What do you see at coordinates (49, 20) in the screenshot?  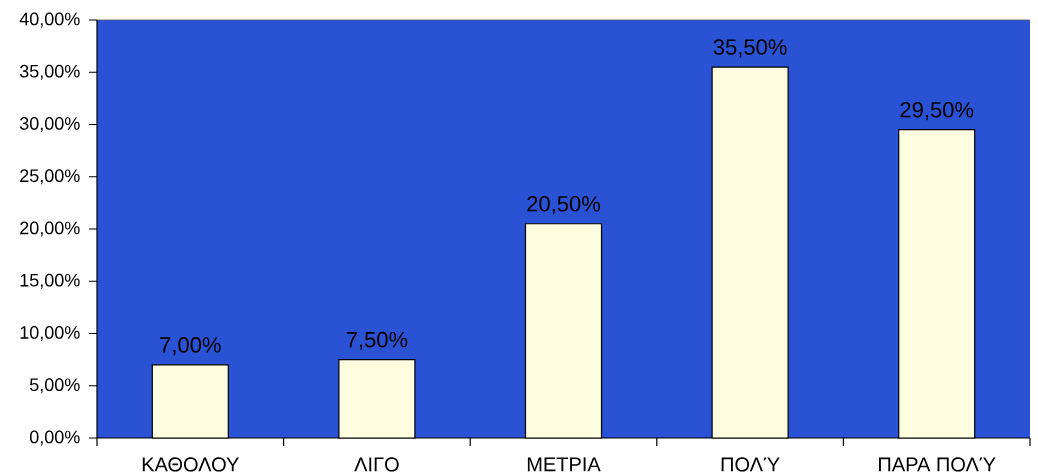 I see `y-tick-label: 40,00%` at bounding box center [49, 20].